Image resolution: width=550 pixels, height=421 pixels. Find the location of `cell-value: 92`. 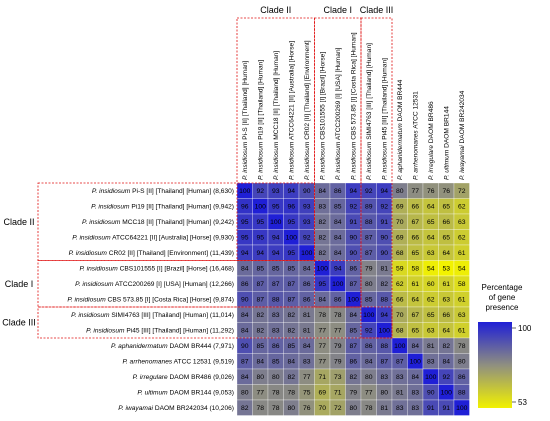

cell-value: 92 is located at coordinates (353, 207).